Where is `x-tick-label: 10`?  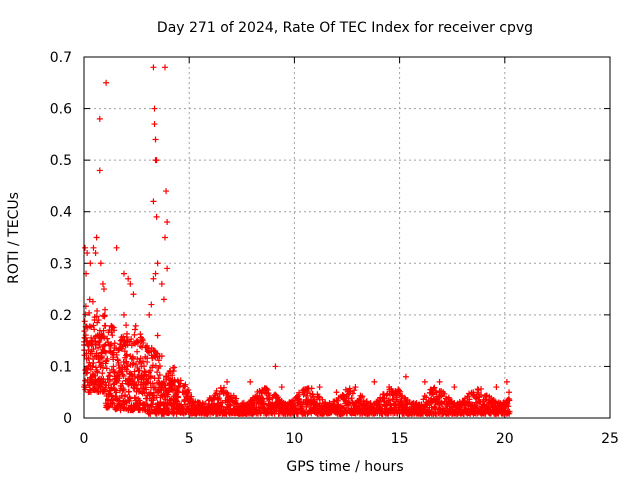 x-tick-label: 10 is located at coordinates (294, 439).